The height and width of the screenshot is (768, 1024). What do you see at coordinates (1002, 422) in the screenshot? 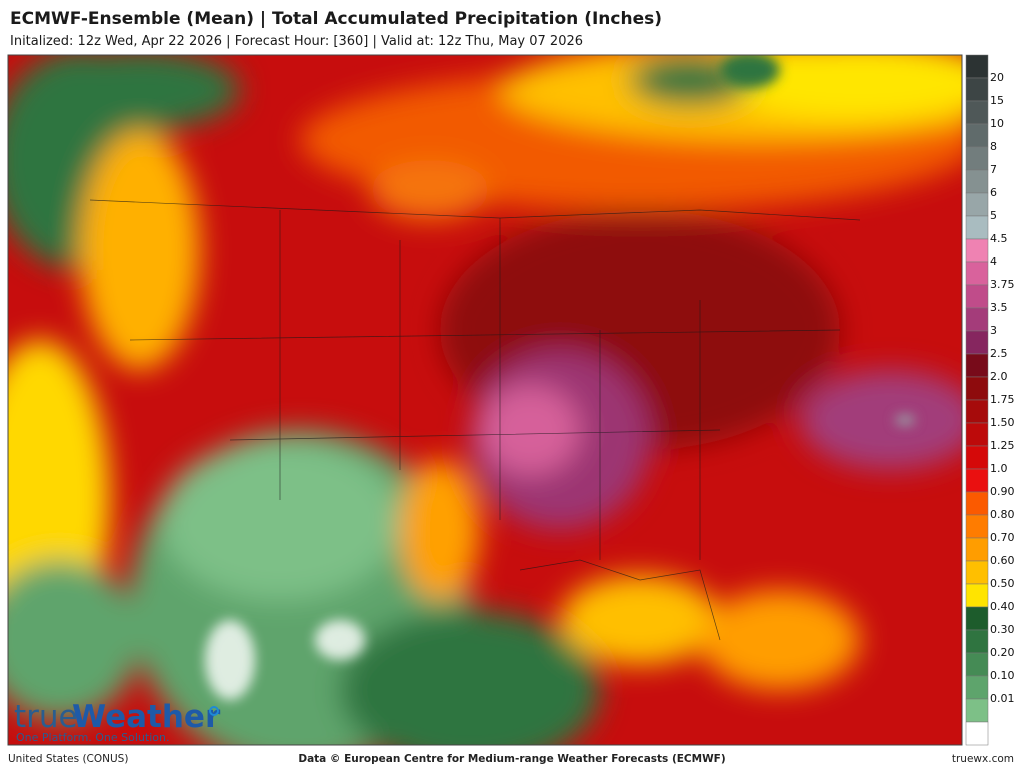
I see `colorbar-label: 1.50` at bounding box center [1002, 422].